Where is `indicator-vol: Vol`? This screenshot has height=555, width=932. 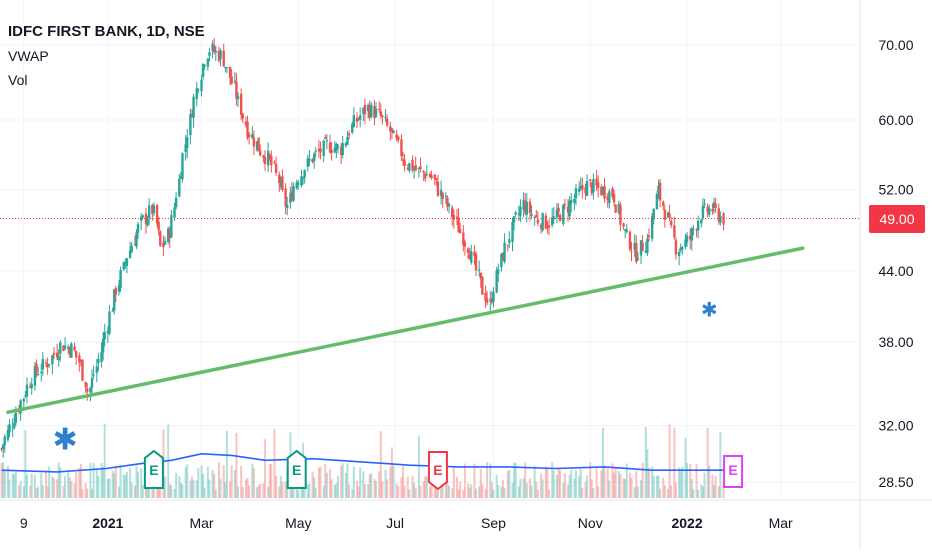 indicator-vol: Vol is located at coordinates (18, 80).